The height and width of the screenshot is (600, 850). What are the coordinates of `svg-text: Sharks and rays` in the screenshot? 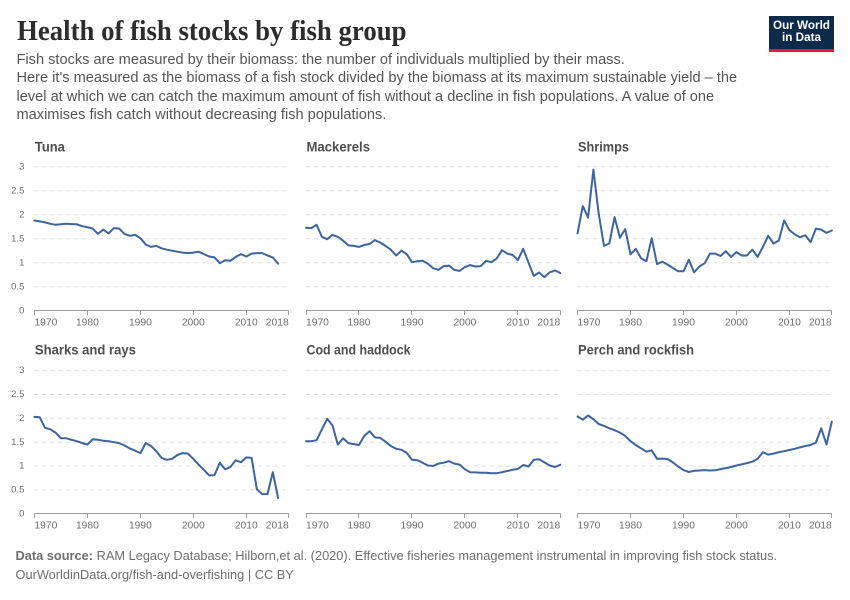 It's located at (85, 350).